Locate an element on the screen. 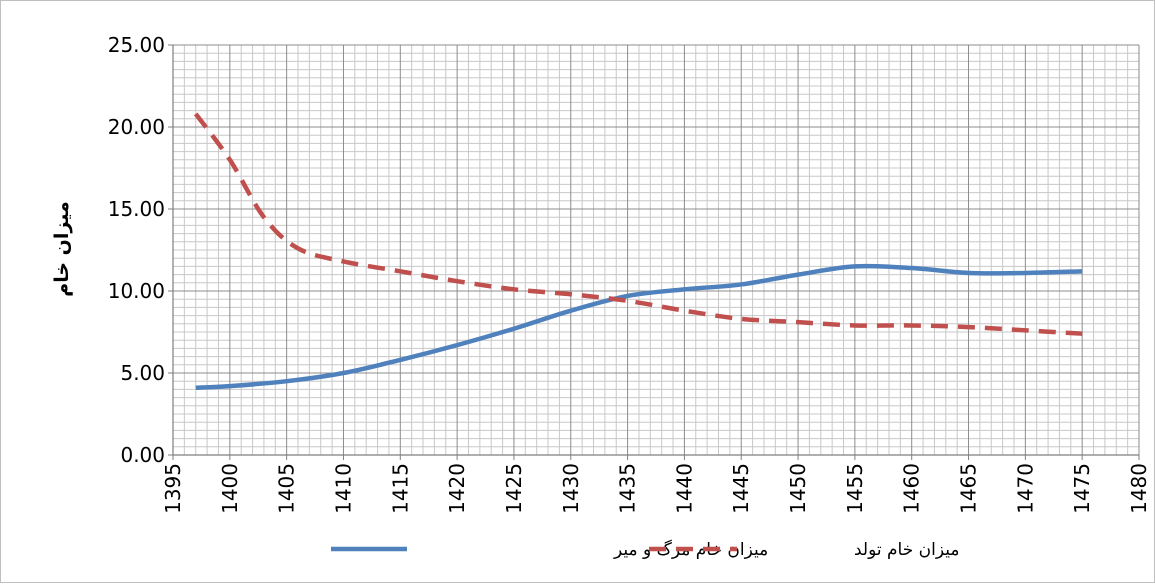  legend-label-birth: میزان خام تولد is located at coordinates (906, 550).